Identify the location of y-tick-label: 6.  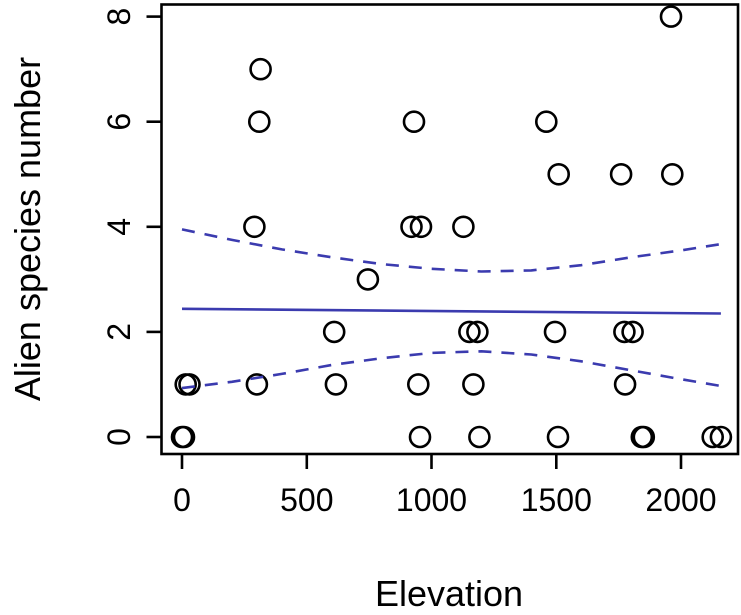
(119, 122).